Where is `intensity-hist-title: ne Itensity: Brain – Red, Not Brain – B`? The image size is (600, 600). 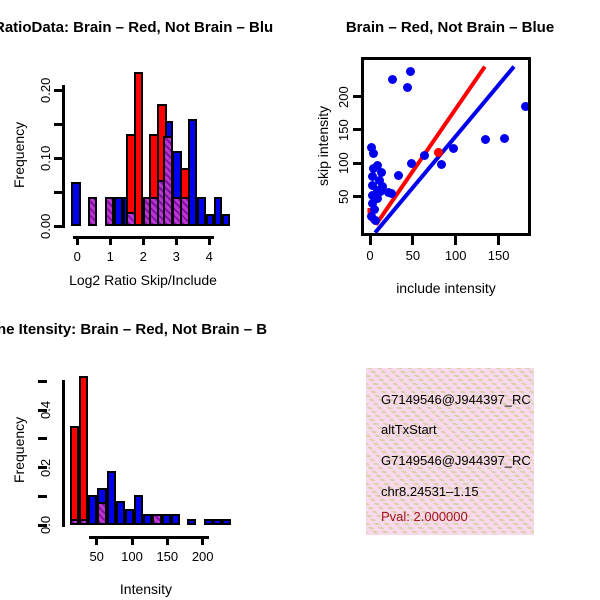 intensity-hist-title: ne Itensity: Brain – Red, Not Brain – B is located at coordinates (134, 329).